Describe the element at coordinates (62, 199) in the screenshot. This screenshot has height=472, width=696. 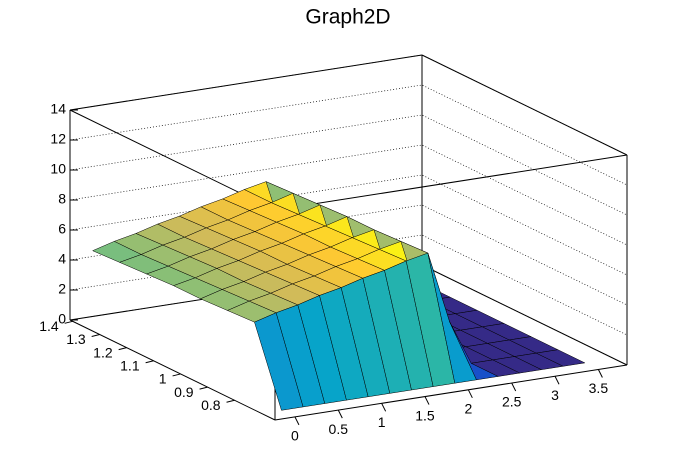
I see `z-tick-label: 8` at that location.